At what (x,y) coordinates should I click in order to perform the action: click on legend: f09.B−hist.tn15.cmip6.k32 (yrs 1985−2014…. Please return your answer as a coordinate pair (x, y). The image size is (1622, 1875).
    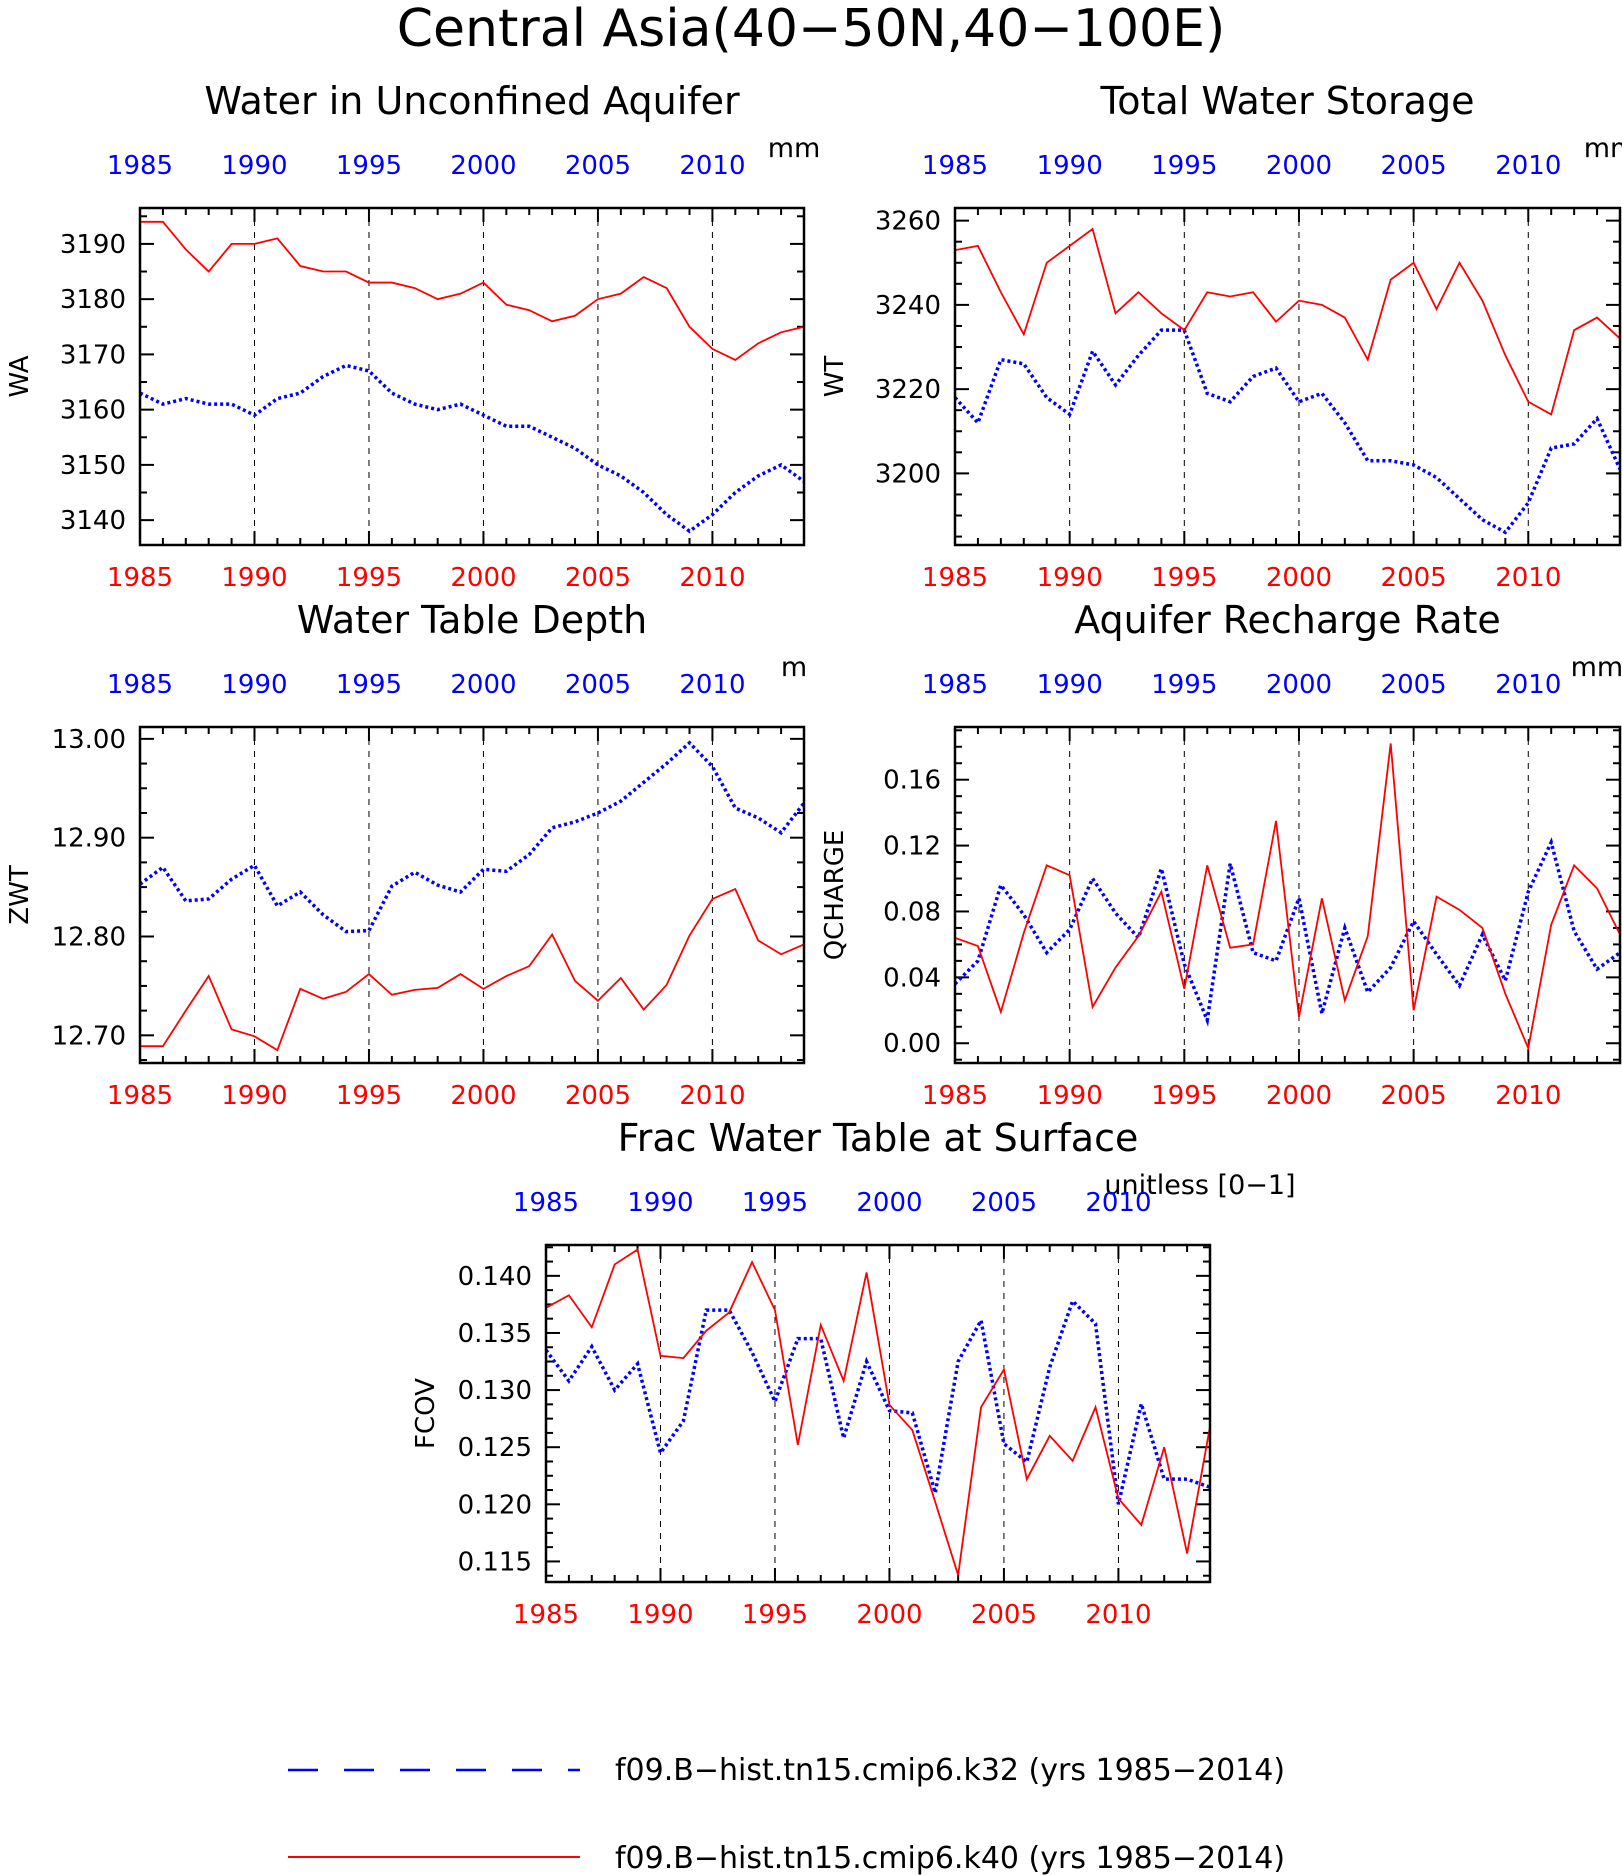
    Looking at the image, I should click on (786, 1814).